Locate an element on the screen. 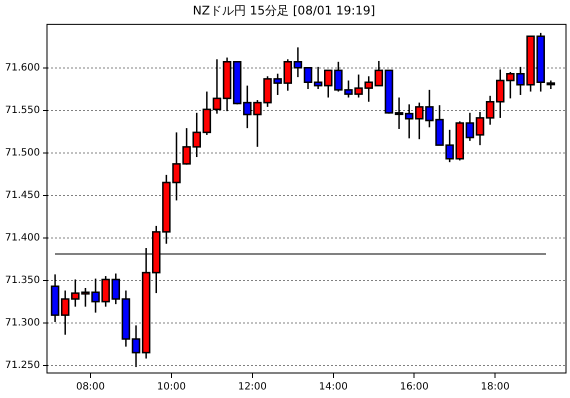 The image size is (570, 398). x-tick-label: 08:00 is located at coordinates (90, 387).